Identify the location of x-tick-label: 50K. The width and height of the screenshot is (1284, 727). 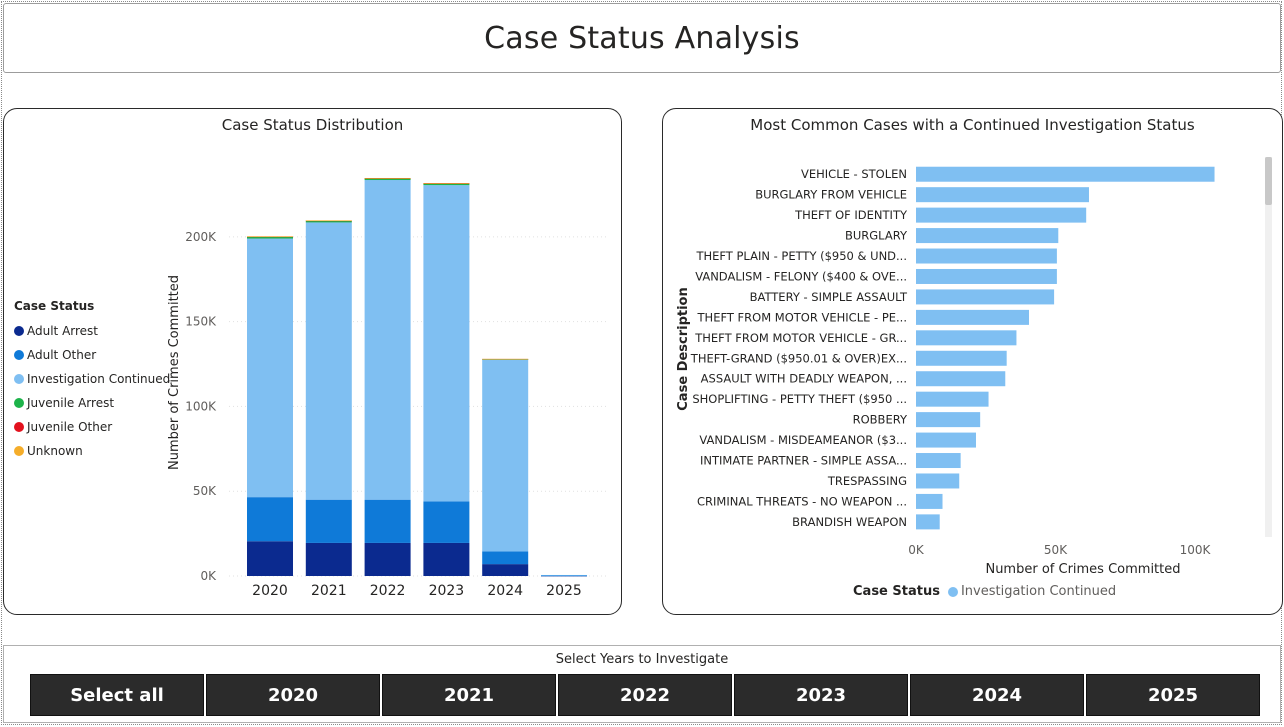
(1056, 550).